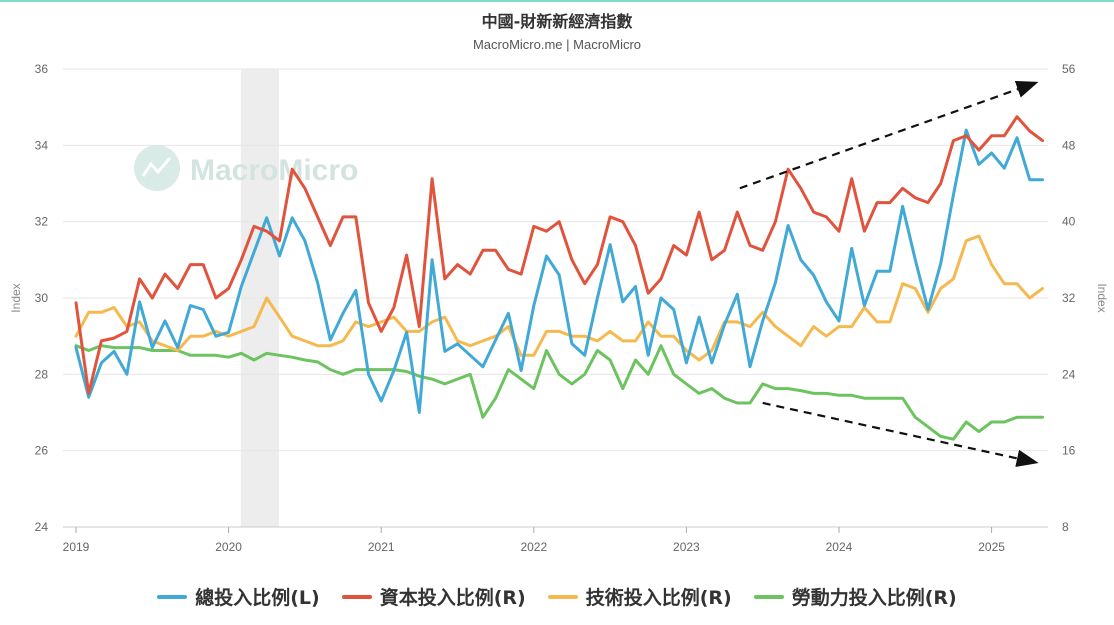  What do you see at coordinates (1069, 222) in the screenshot?
I see `y-right-tick-label: 40` at bounding box center [1069, 222].